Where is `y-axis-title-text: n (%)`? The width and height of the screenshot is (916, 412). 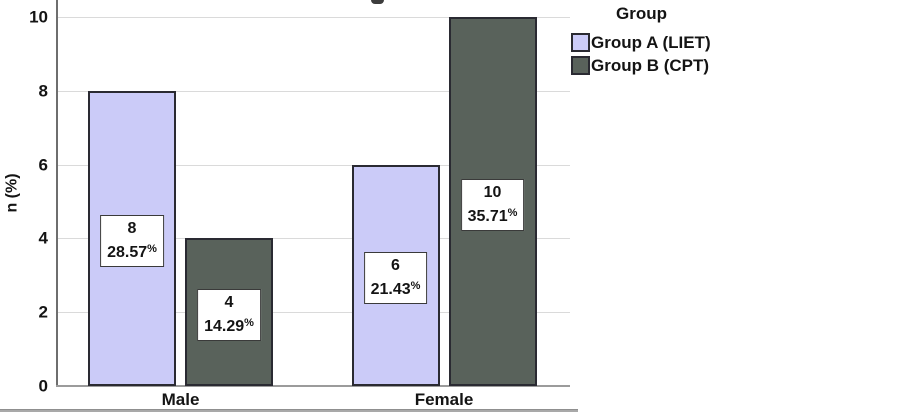
y-axis-title-text: n (%) is located at coordinates (13, 193).